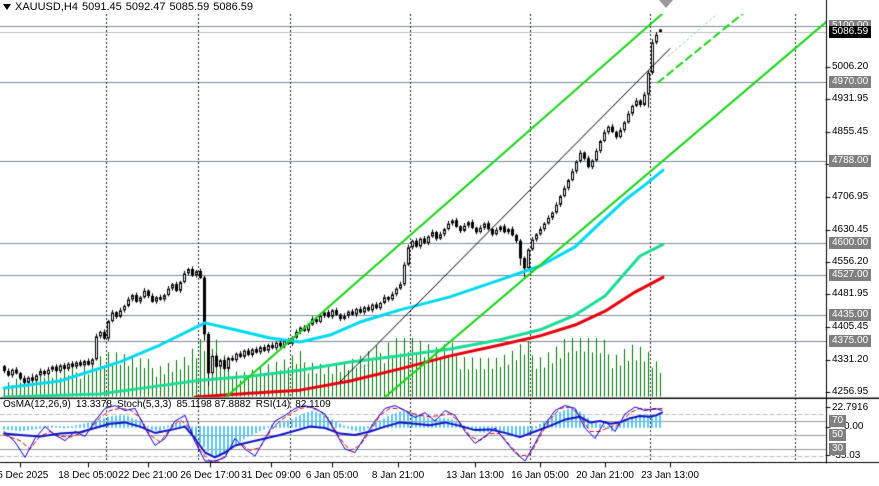 The image size is (879, 486). Describe the element at coordinates (850, 293) in the screenshot. I see `price-tick-label: 4481.95` at that location.